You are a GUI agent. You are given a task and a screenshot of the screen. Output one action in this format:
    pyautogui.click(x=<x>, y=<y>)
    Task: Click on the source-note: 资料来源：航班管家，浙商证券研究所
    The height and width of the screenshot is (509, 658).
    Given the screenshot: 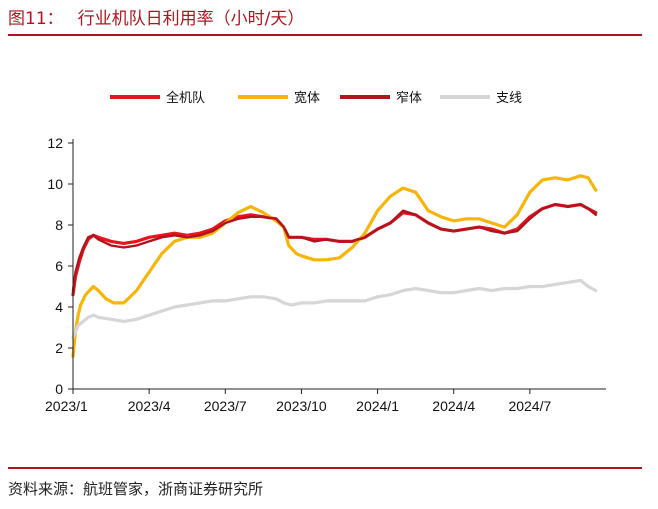 What is the action you would take?
    pyautogui.click(x=136, y=489)
    